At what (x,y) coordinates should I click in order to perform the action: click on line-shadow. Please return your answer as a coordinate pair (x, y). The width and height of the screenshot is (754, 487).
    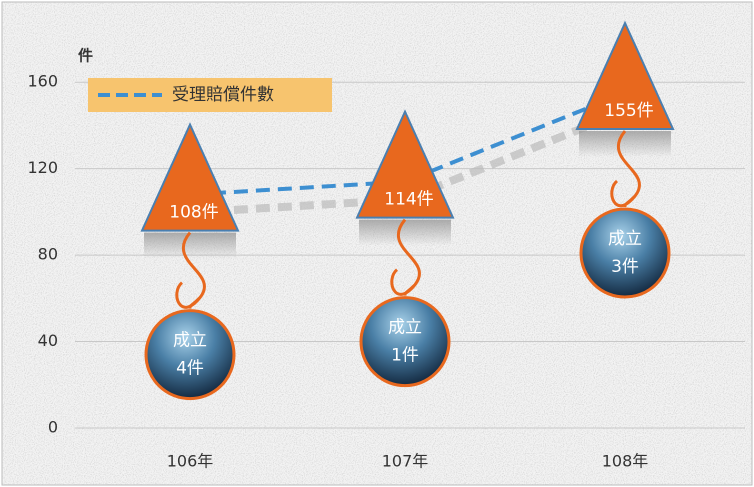
    Looking at the image, I should click on (408, 162).